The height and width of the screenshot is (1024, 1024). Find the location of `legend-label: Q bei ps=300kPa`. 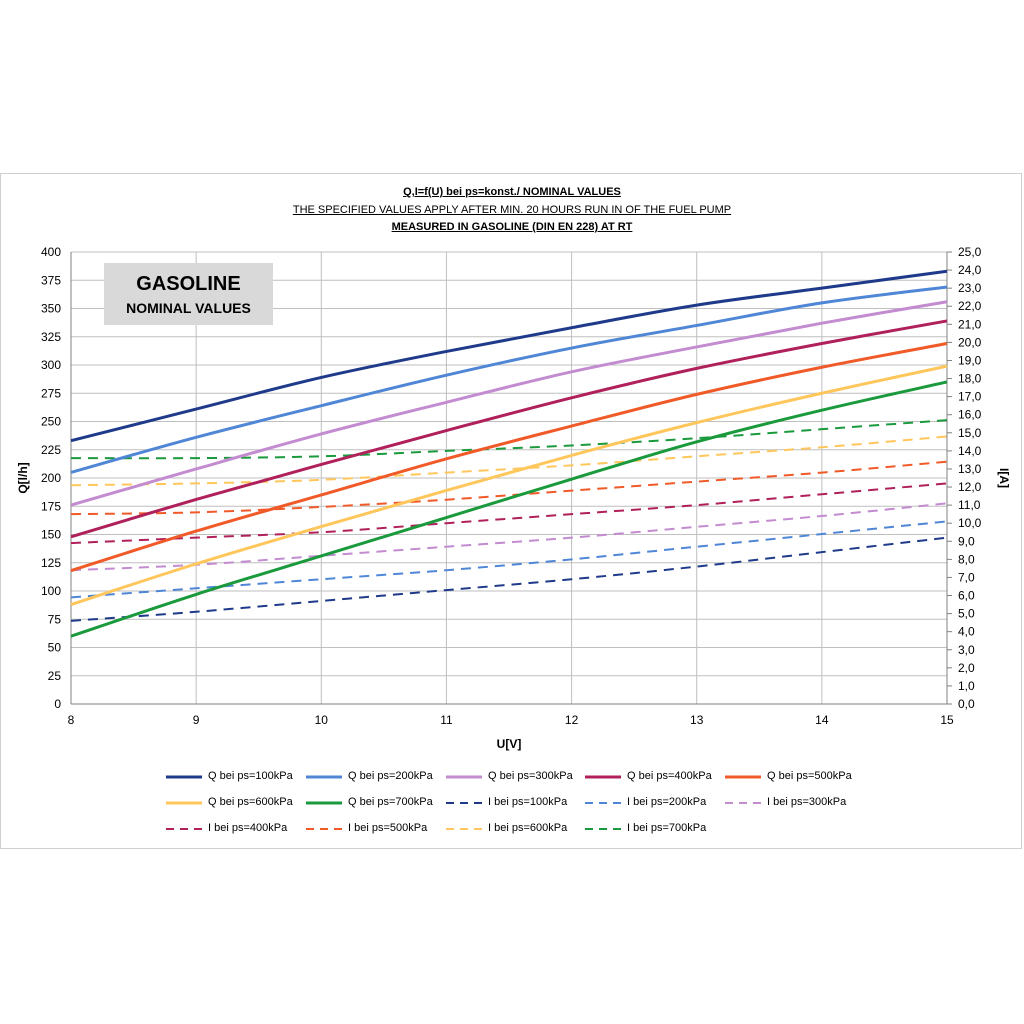

legend-label: Q bei ps=300kPa is located at coordinates (530, 776).